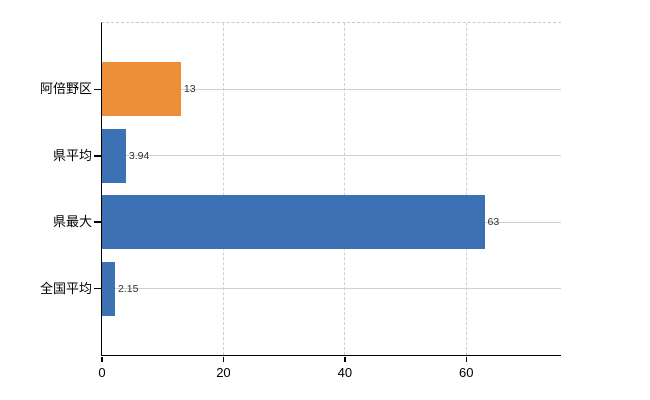  What do you see at coordinates (493, 222) in the screenshot?
I see `value-label: 63` at bounding box center [493, 222].